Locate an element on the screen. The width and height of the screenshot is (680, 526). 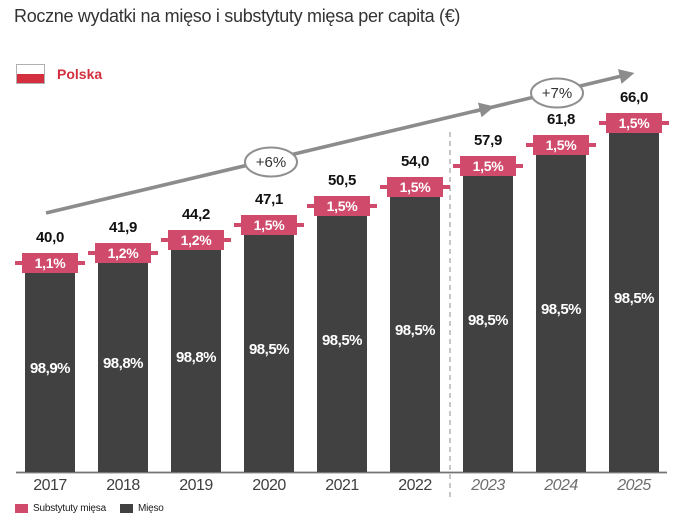
year-label-2018: 2018 is located at coordinates (123, 485).